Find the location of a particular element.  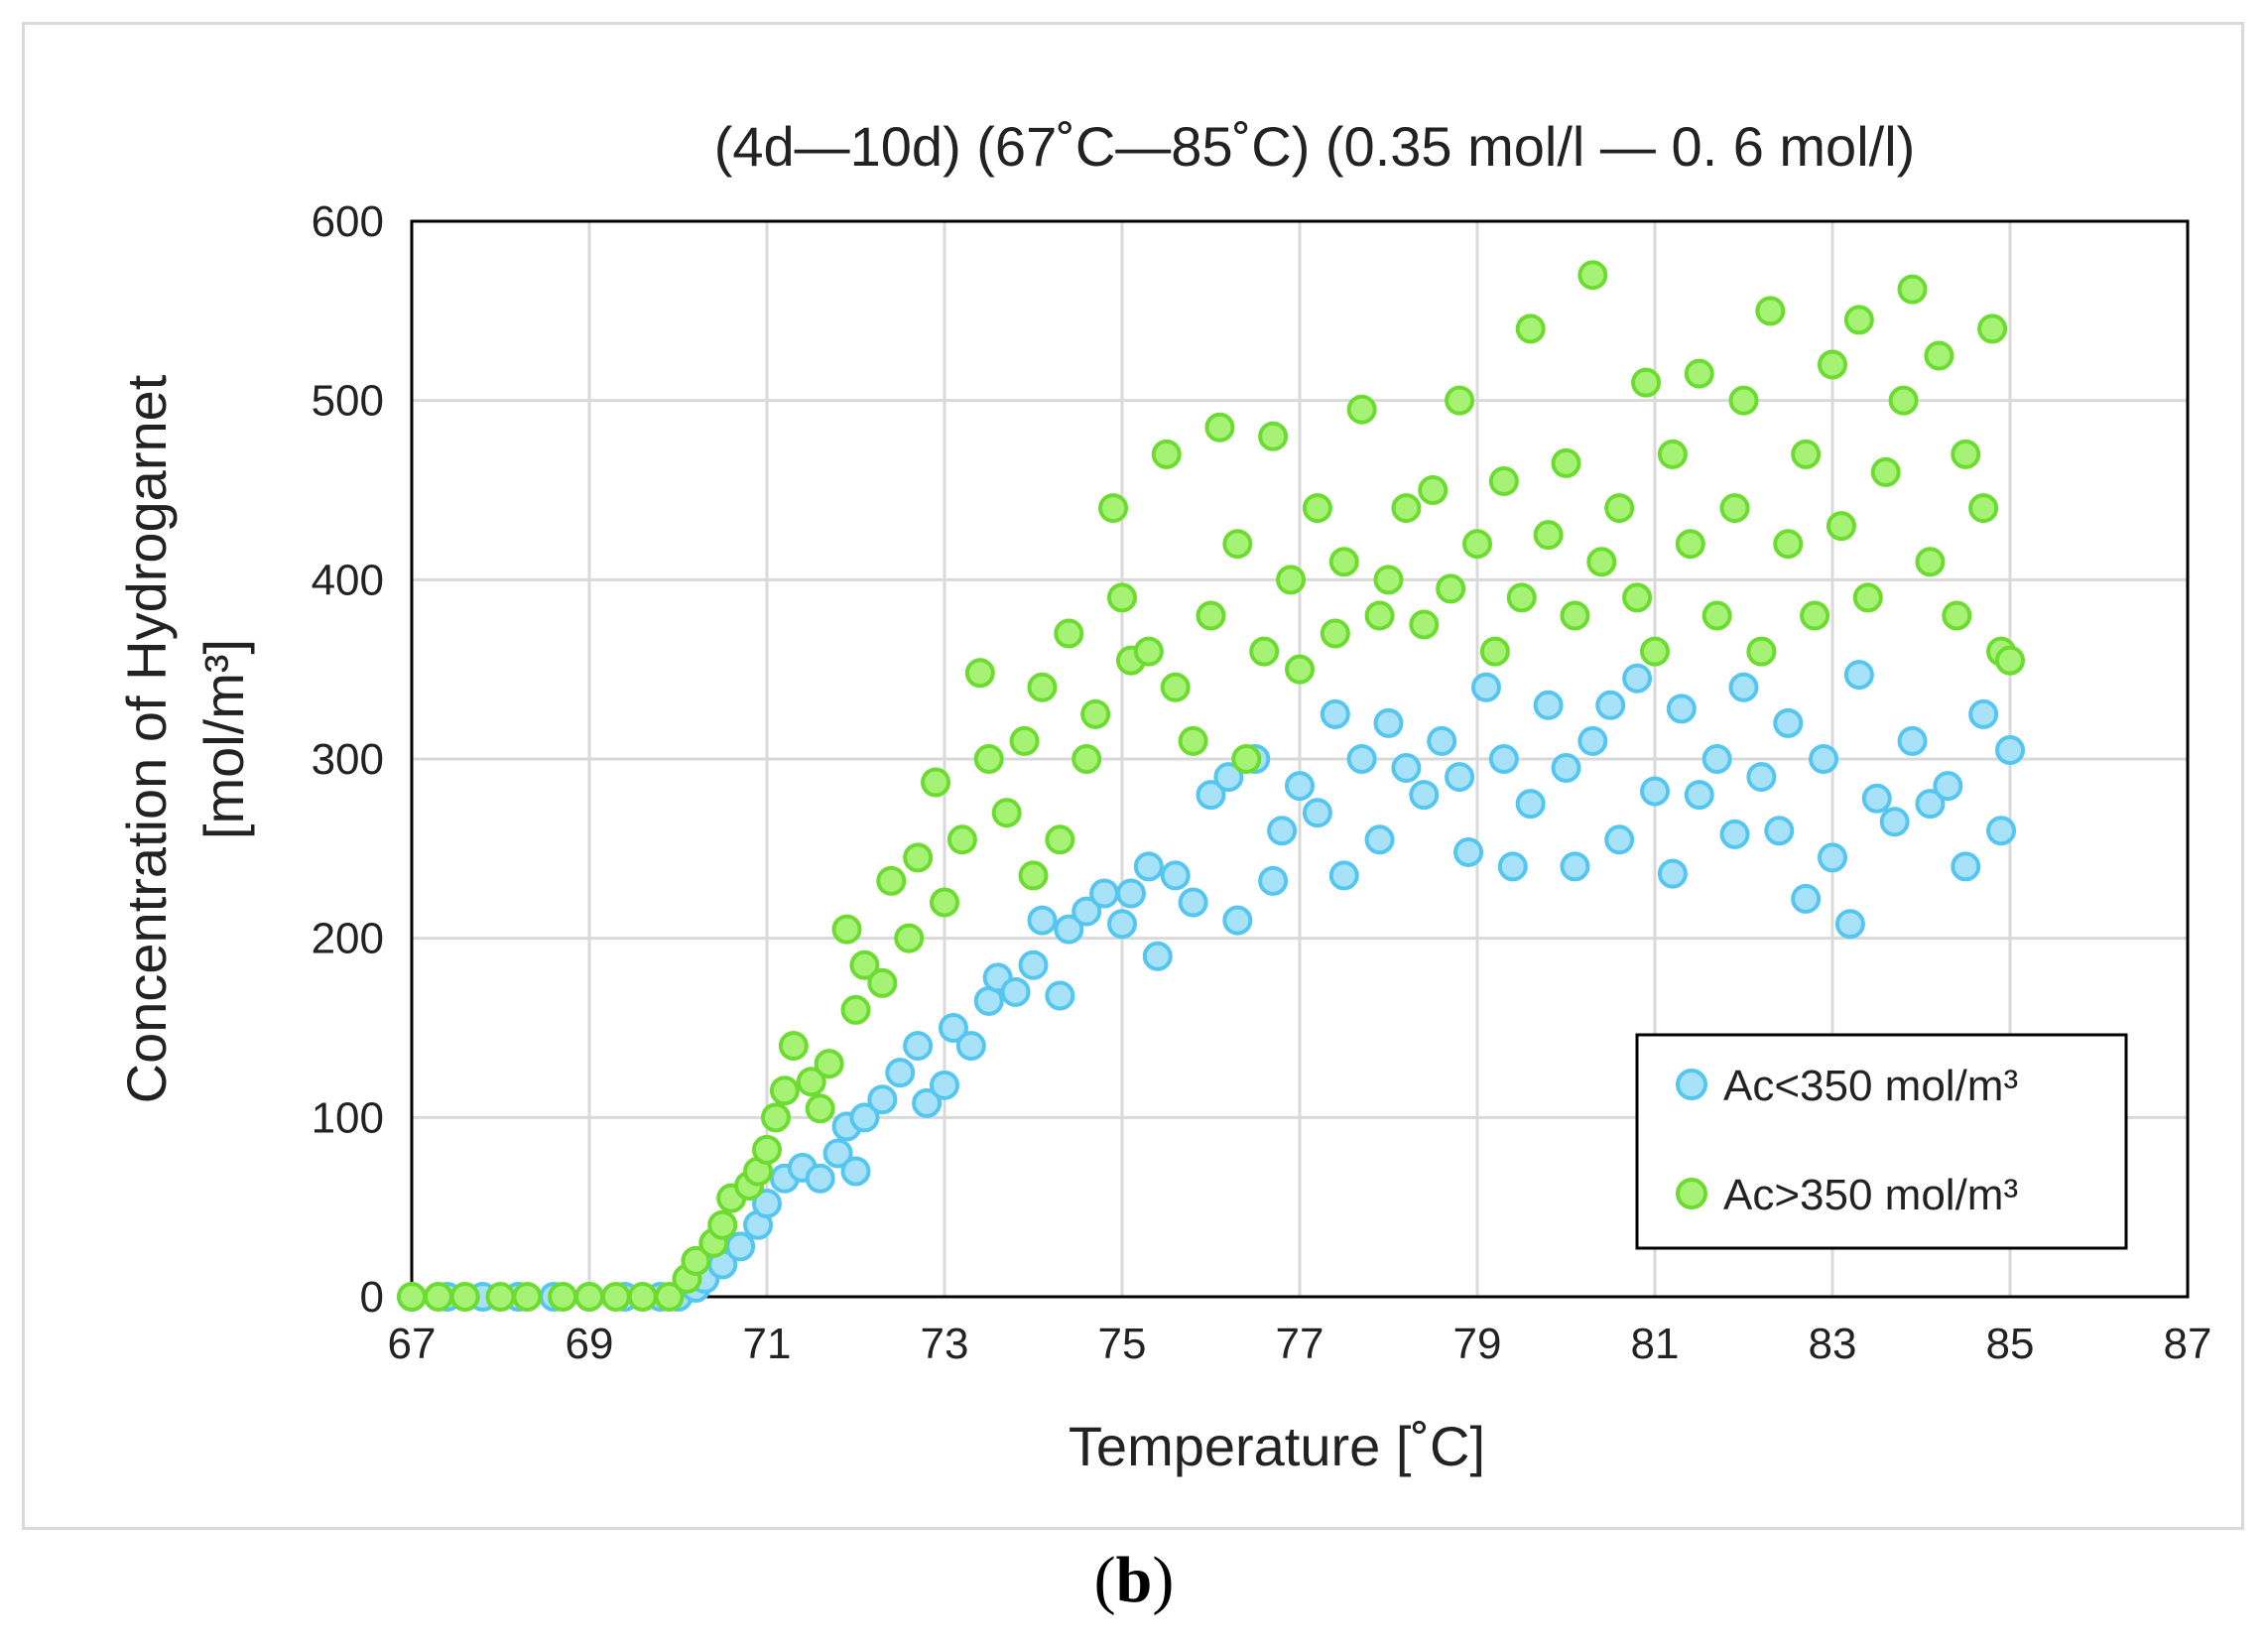

x-tick-label: 73 is located at coordinates (945, 1344).